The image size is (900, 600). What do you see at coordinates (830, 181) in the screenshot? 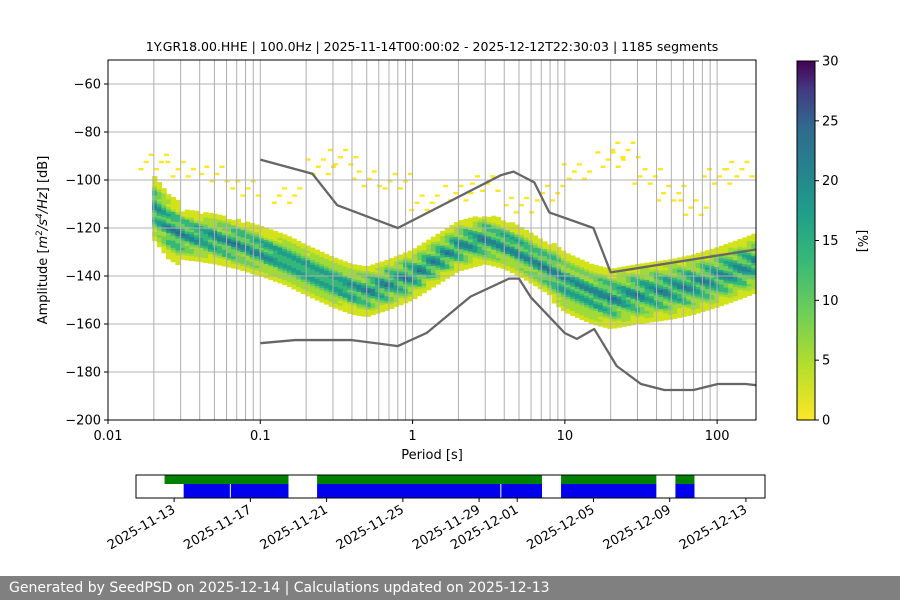
I see `colorbar-tick-label: 20` at bounding box center [830, 181].